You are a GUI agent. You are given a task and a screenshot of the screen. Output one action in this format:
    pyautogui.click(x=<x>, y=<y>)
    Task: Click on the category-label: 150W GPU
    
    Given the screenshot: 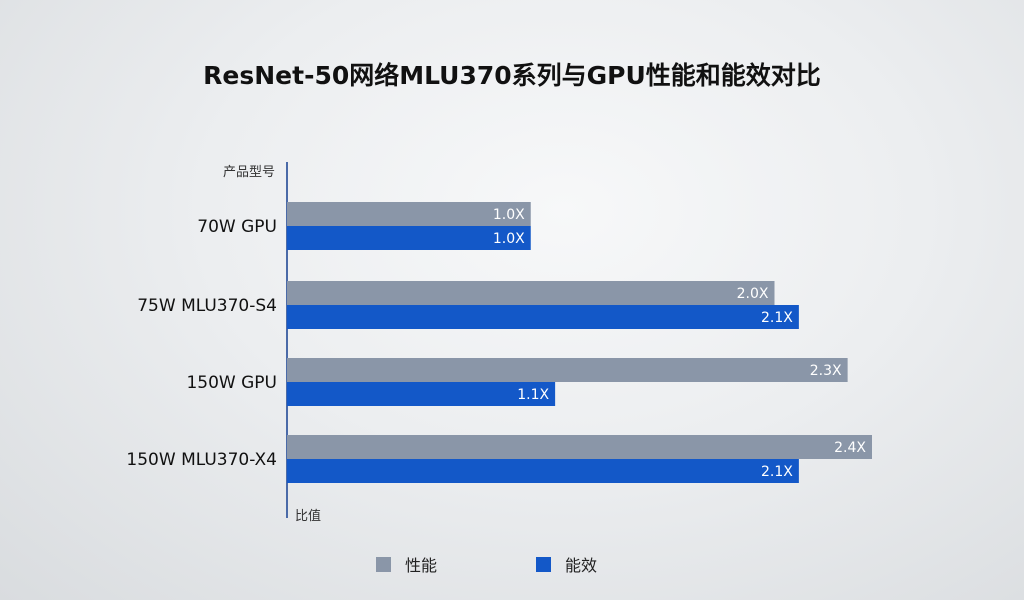 What is the action you would take?
    pyautogui.click(x=231, y=383)
    